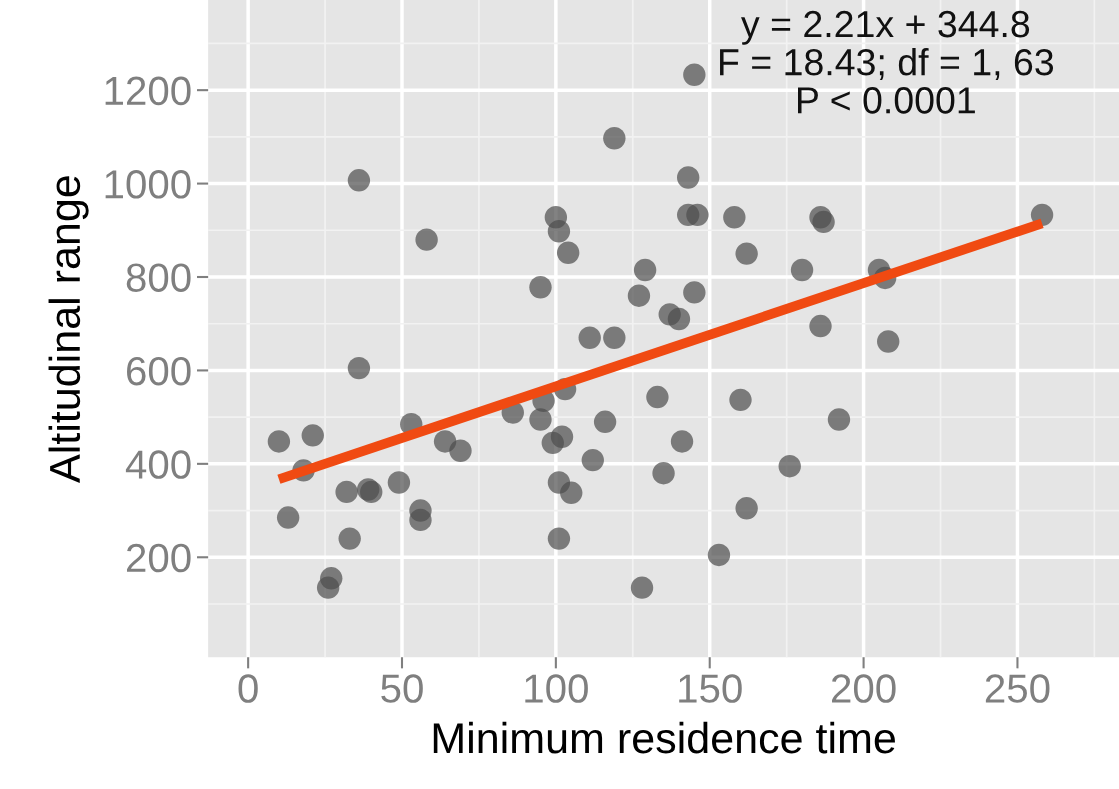  Describe the element at coordinates (68, 329) in the screenshot. I see `y-axis-title: Altitudinal range` at that location.